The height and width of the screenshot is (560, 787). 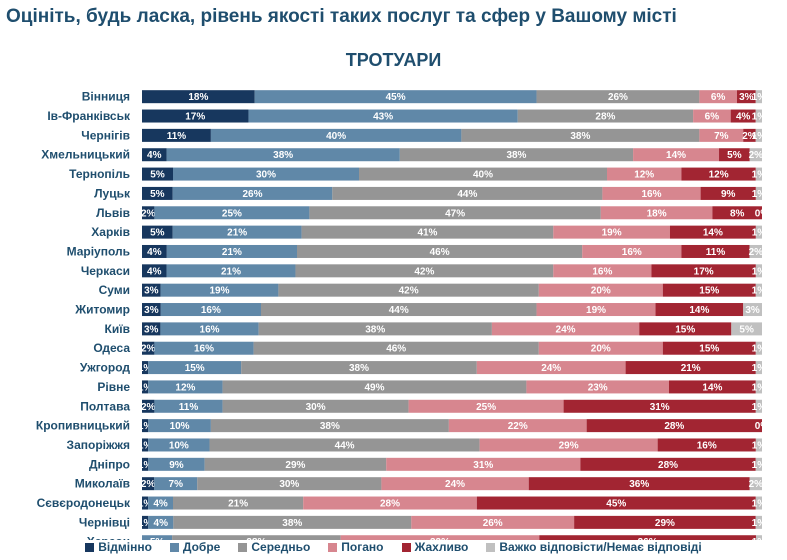 What do you see at coordinates (668, 465) in the screenshot?
I see `data-label: 28%` at bounding box center [668, 465].